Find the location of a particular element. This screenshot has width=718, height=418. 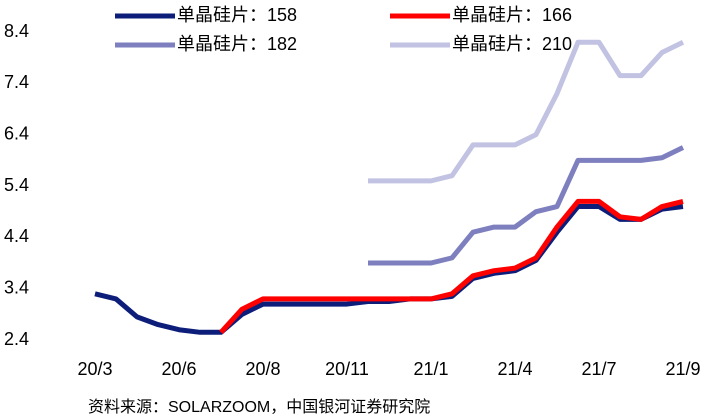

y-tick-label: 3.4 is located at coordinates (16, 287).